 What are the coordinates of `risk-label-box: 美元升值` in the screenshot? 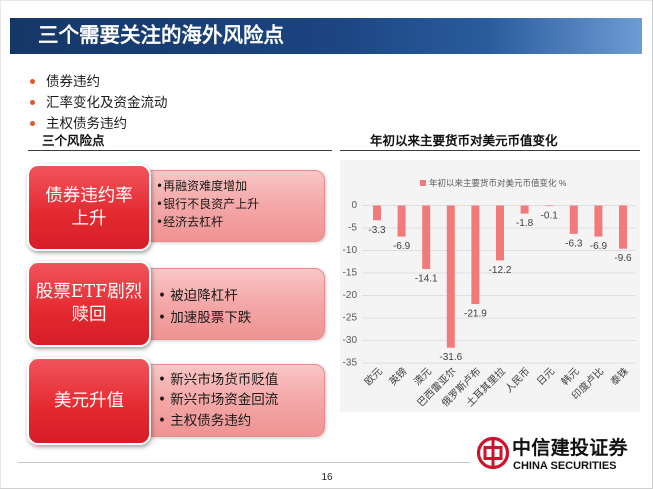 It's located at (89, 401).